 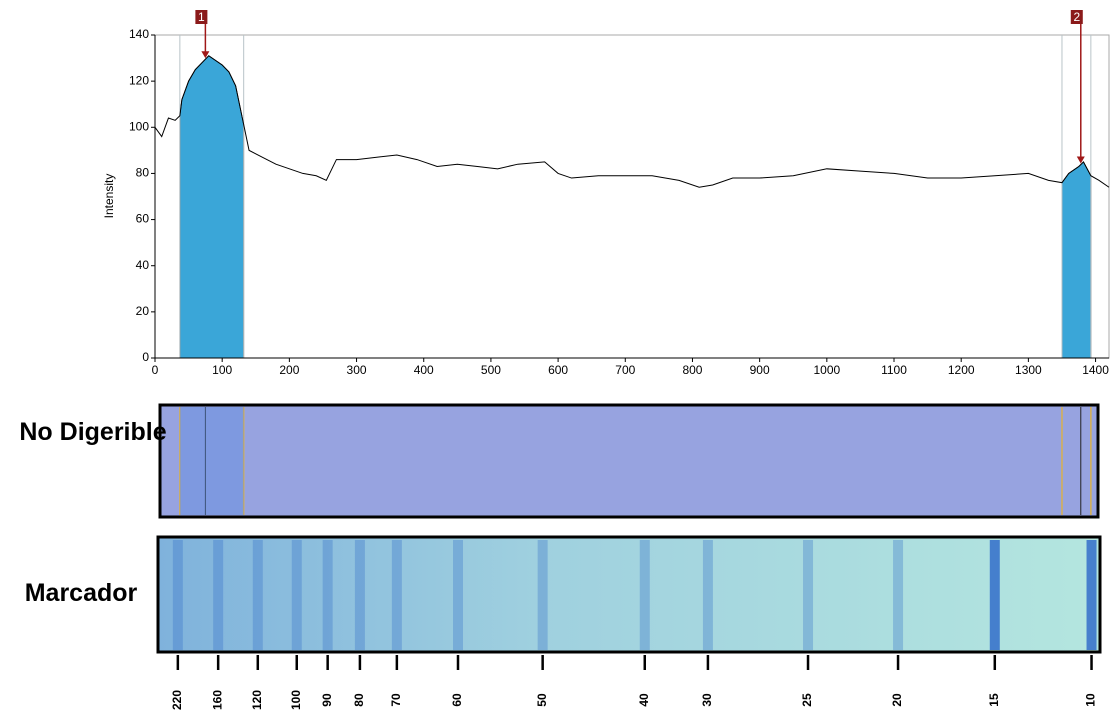 What do you see at coordinates (143, 219) in the screenshot?
I see `y-tick-label: 60` at bounding box center [143, 219].